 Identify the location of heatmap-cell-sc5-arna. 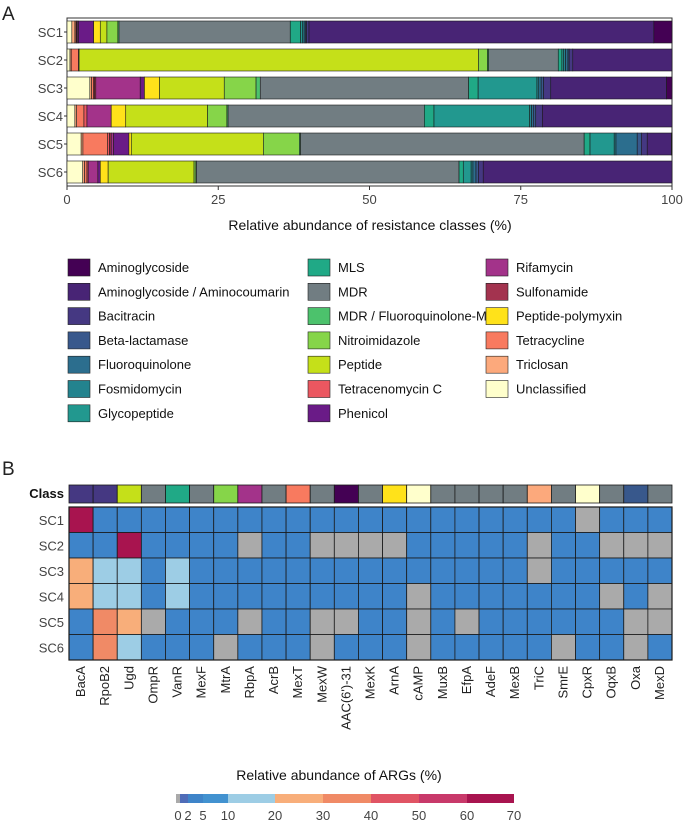
(395, 621).